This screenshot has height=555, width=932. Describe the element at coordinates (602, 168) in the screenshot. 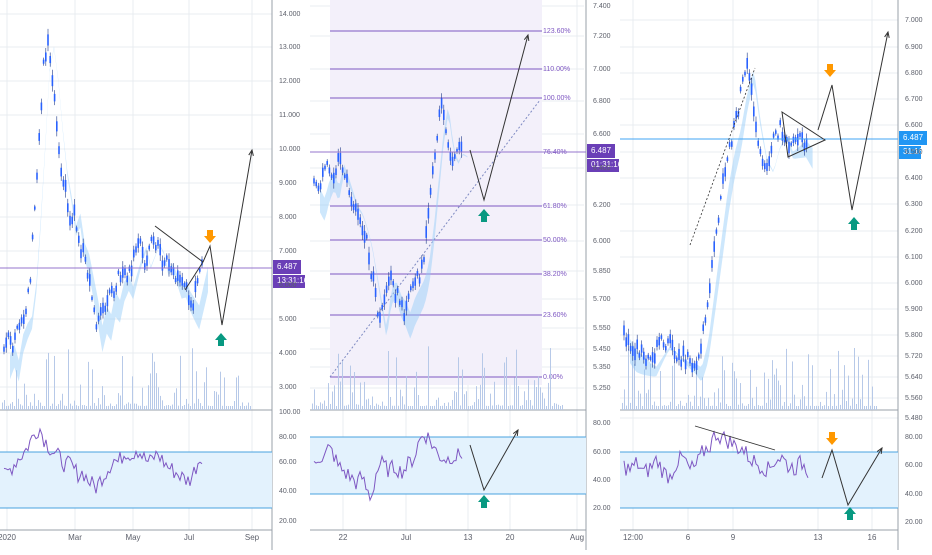

I see `price-axis-label: 6.400` at that location.